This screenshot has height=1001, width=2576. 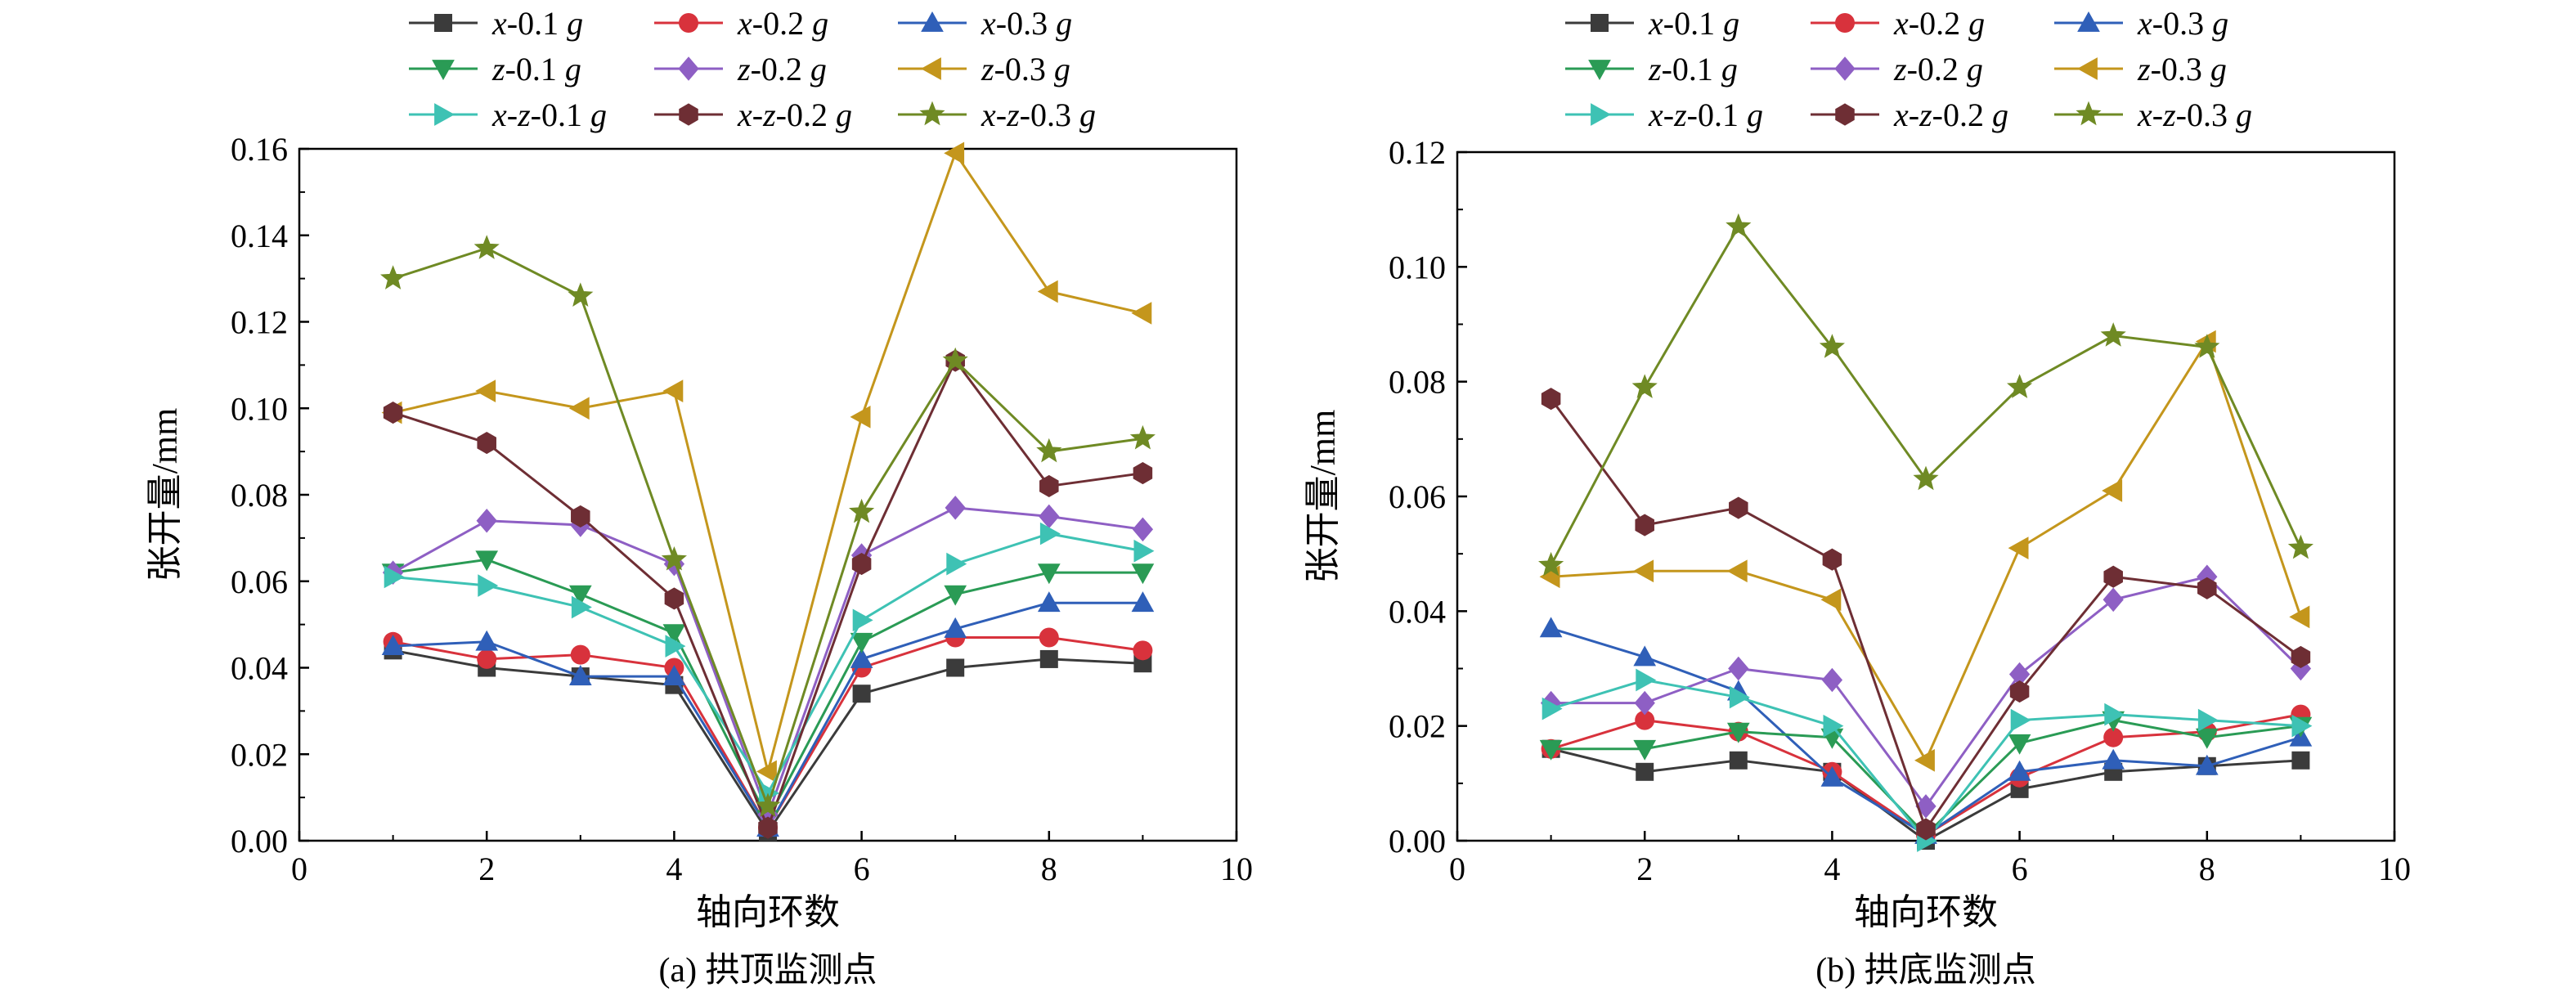 What do you see at coordinates (259, 408) in the screenshot?
I see `y-tick-label: 0.10` at bounding box center [259, 408].